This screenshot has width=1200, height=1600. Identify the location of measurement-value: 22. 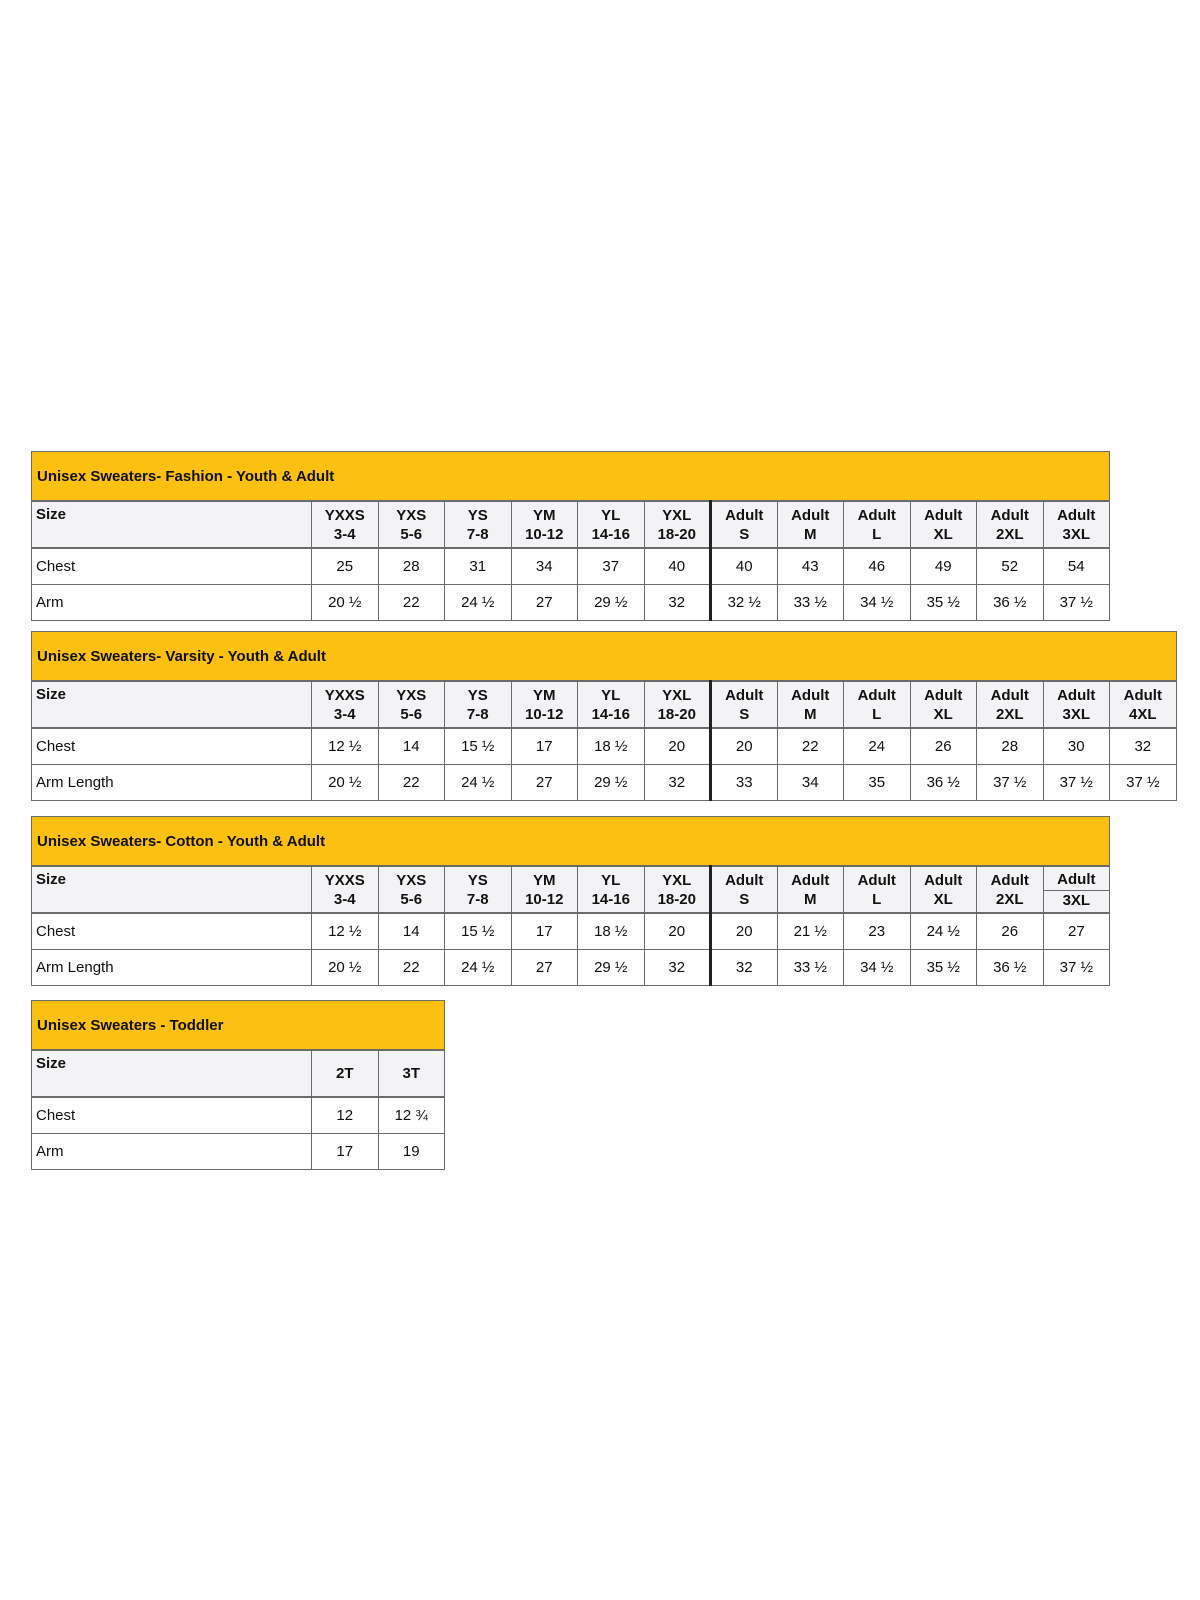
(411, 602).